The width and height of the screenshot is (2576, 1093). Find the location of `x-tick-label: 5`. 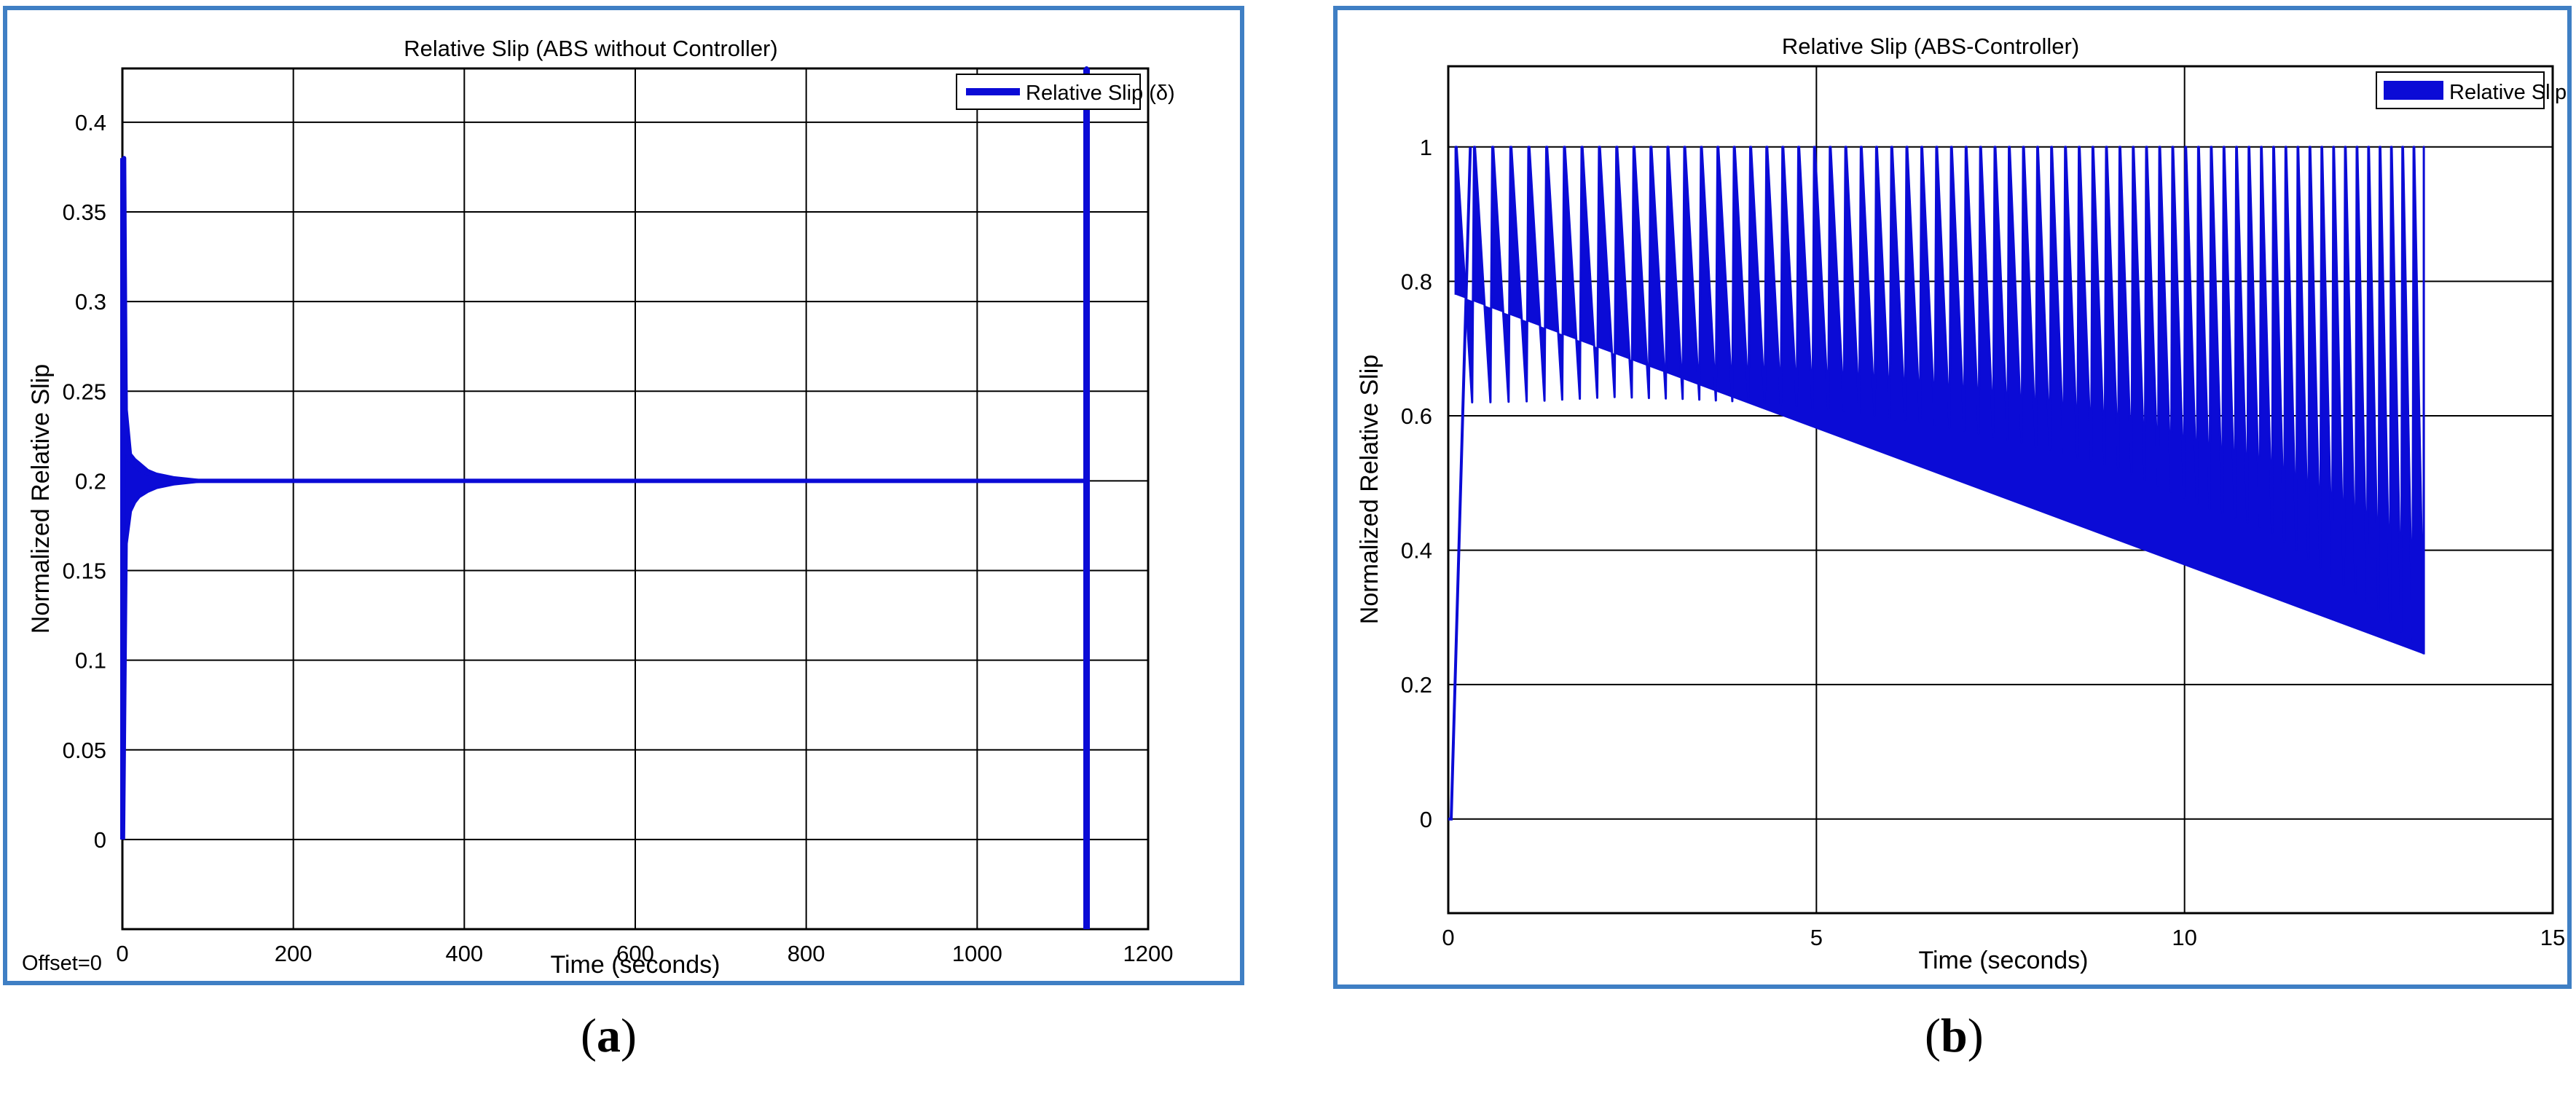

x-tick-label: 5 is located at coordinates (1816, 937).